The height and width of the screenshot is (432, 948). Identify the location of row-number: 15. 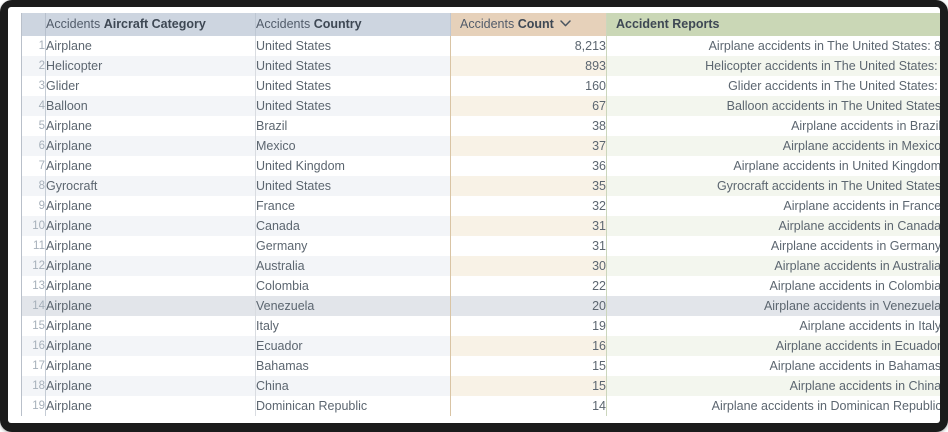
(33, 326).